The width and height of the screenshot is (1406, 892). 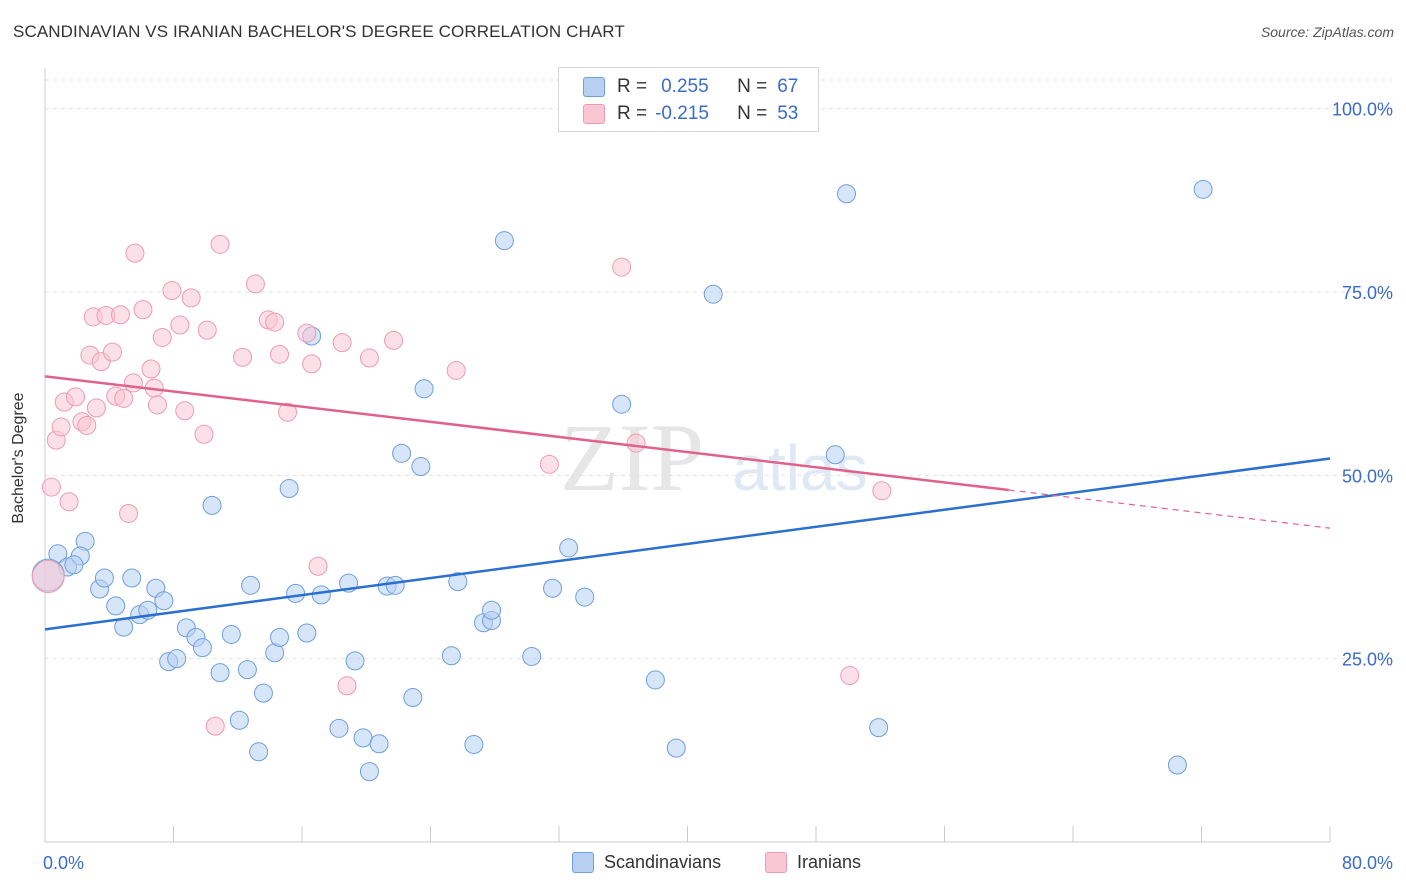 I want to click on y-axis-label: Bachelor's Degree, so click(x=18, y=458).